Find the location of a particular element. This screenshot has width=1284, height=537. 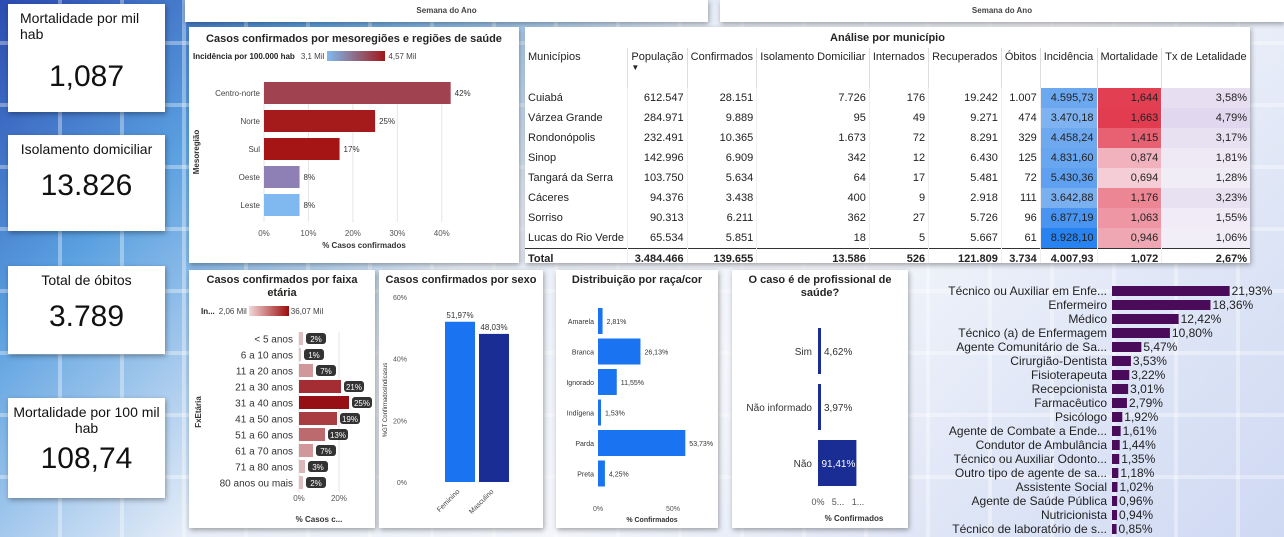

data-label: 1% is located at coordinates (314, 355).